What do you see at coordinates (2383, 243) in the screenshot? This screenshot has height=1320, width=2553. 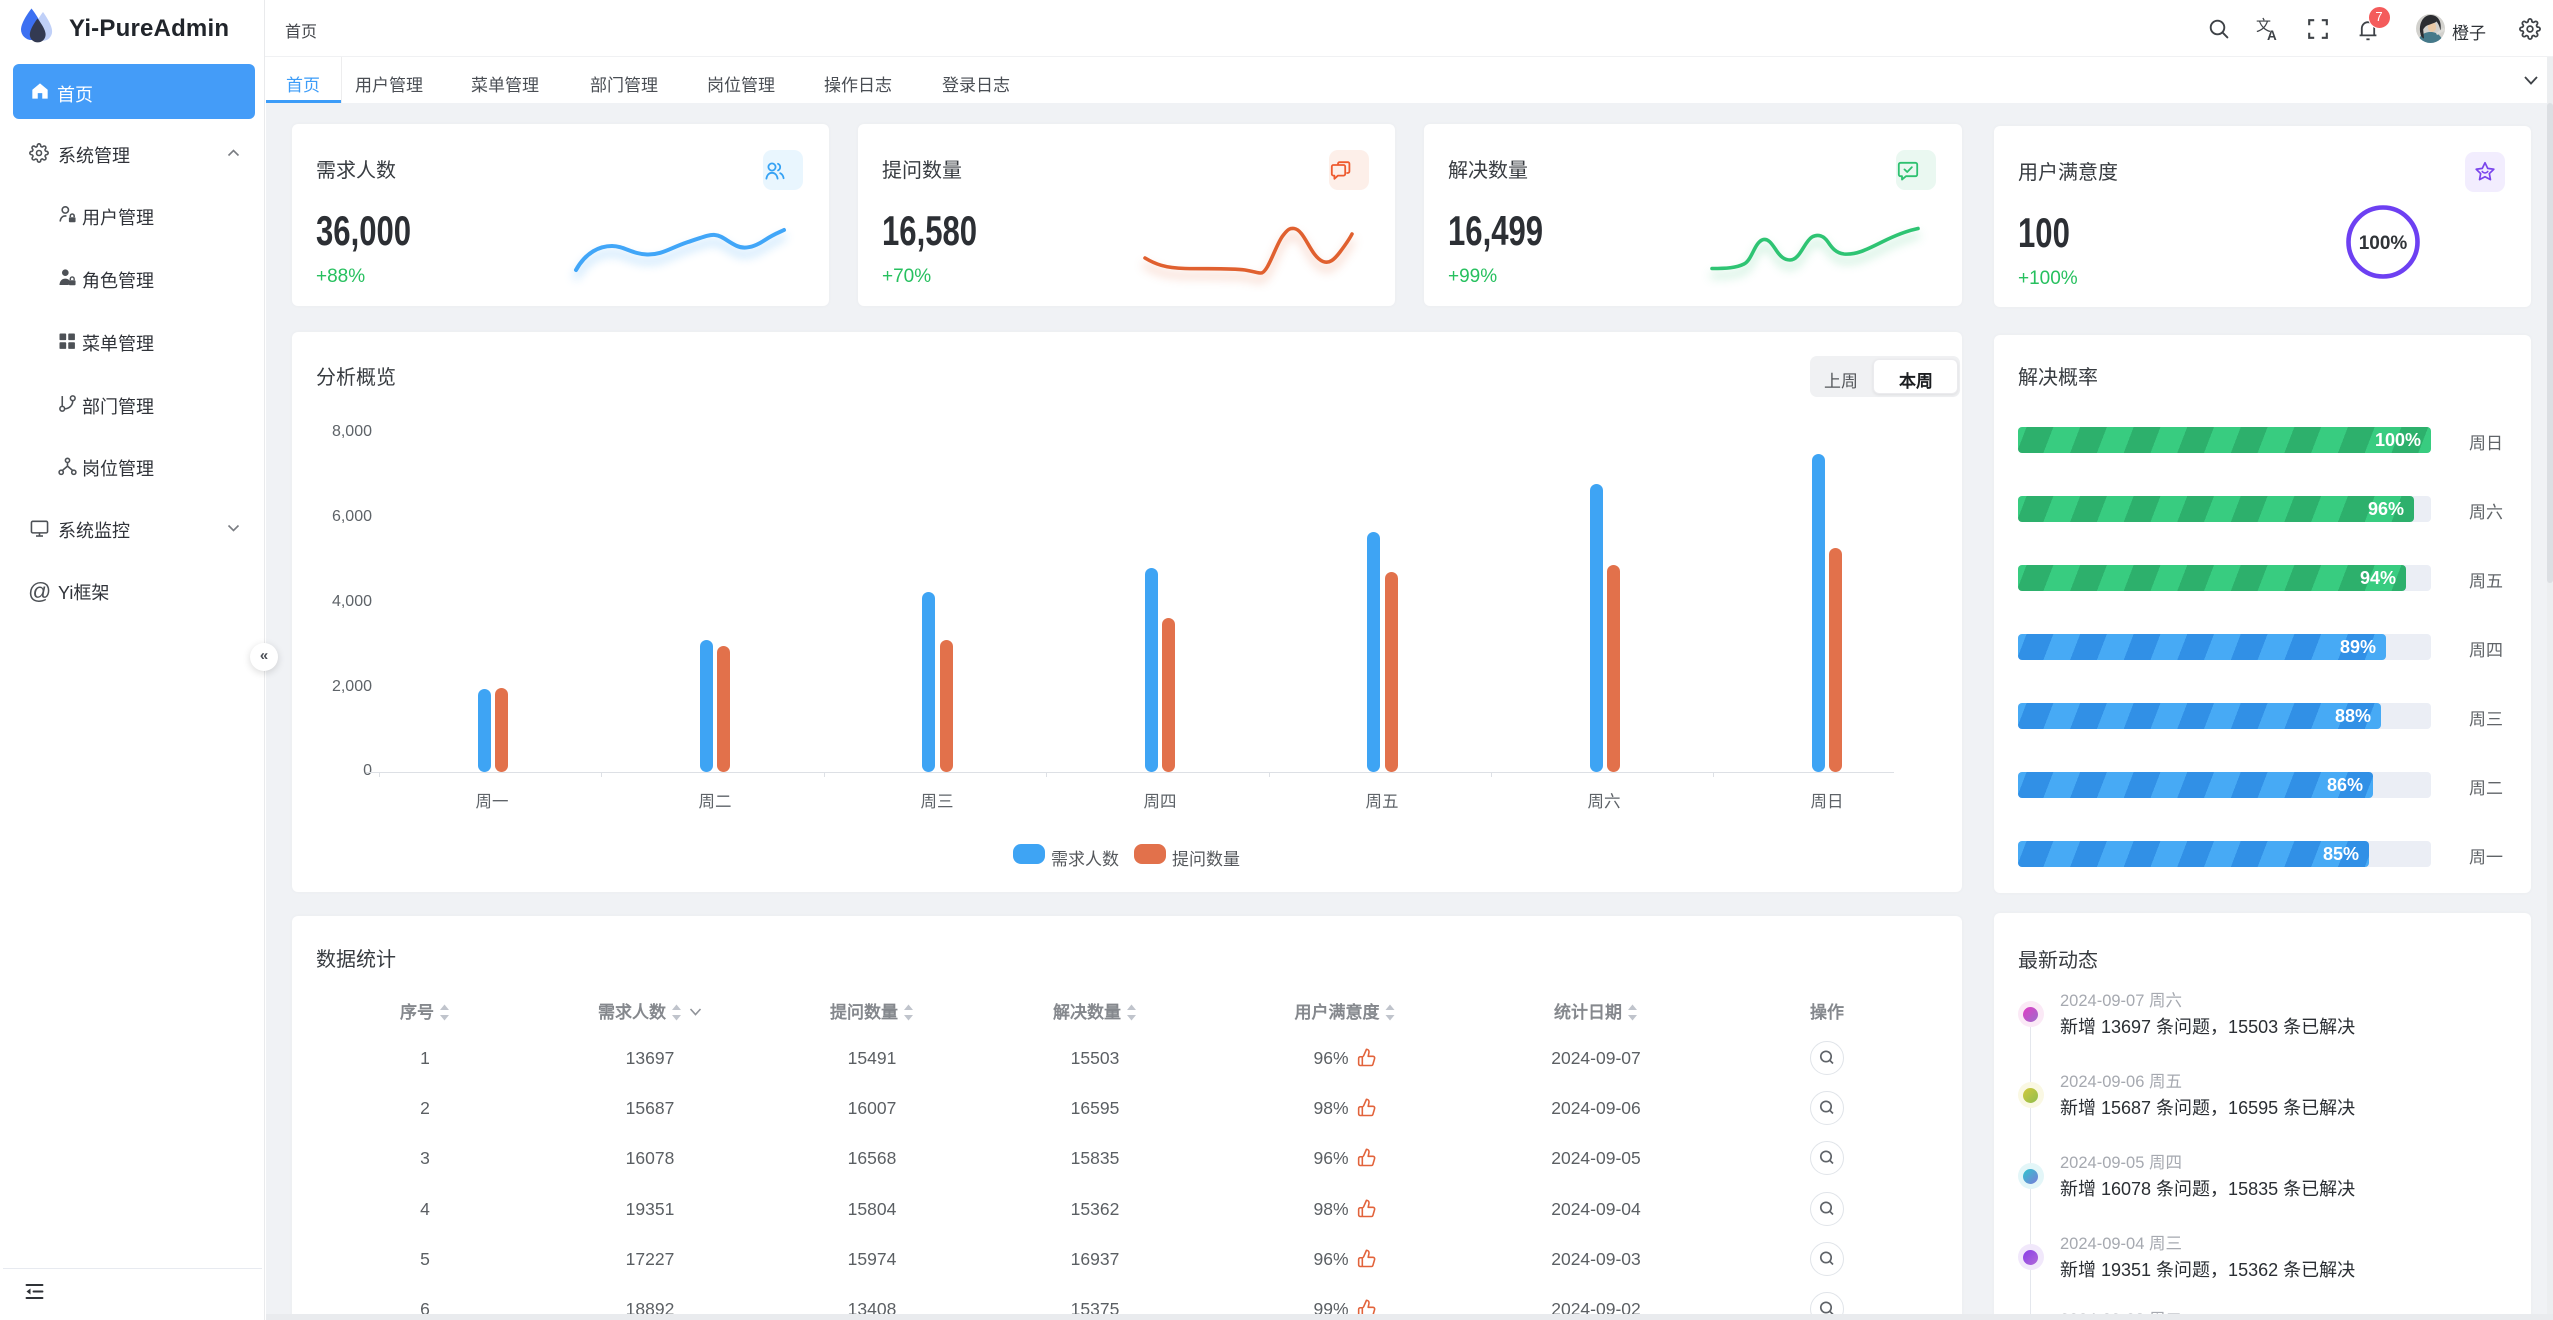 I see `svg-text: 100%` at bounding box center [2383, 243].